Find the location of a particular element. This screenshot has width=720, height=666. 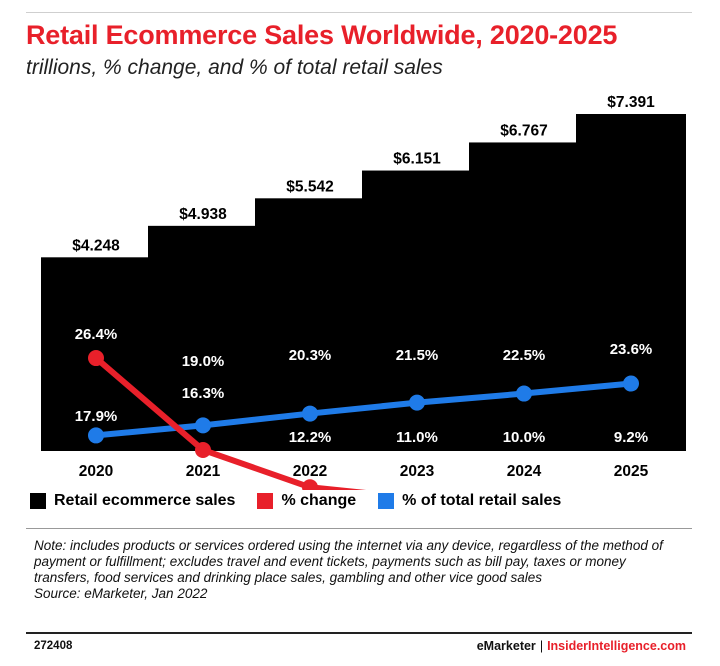

share-line-point-2020 is located at coordinates (96, 435).